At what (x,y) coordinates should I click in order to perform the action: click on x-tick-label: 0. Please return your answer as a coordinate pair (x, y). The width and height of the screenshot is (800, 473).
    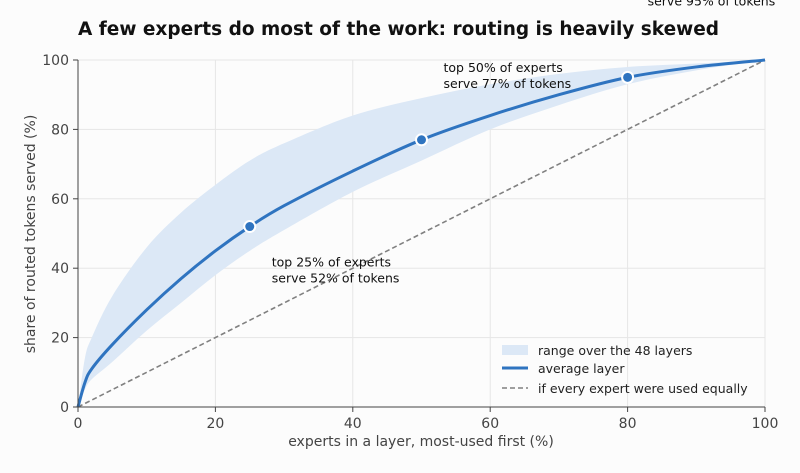
    Looking at the image, I should click on (78, 424).